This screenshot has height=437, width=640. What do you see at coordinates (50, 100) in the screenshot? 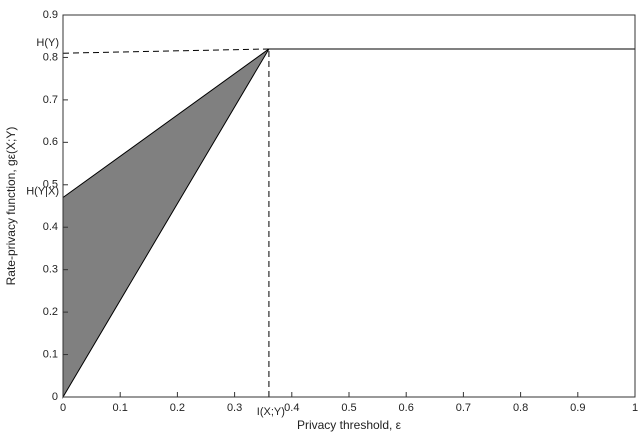
I see `y-tick-label: 0.7` at bounding box center [50, 100].